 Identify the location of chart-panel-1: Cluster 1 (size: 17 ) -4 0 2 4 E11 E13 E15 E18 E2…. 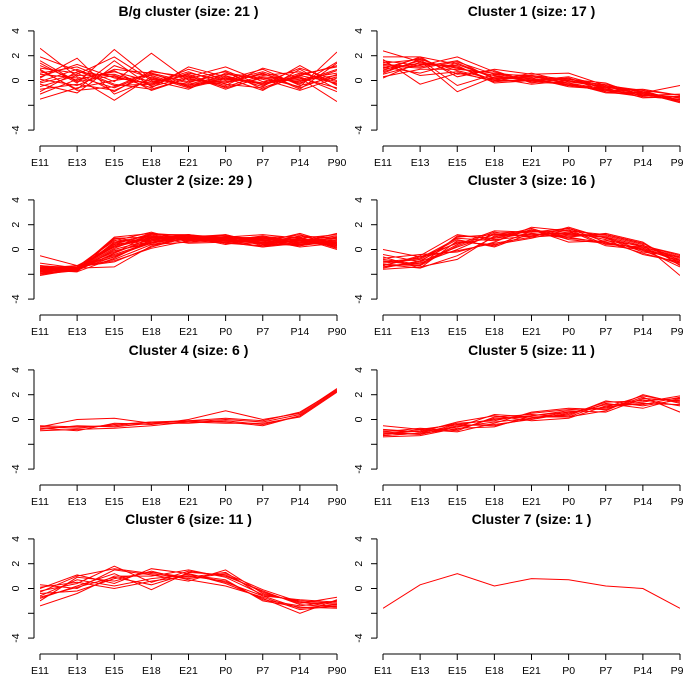
(518, 86).